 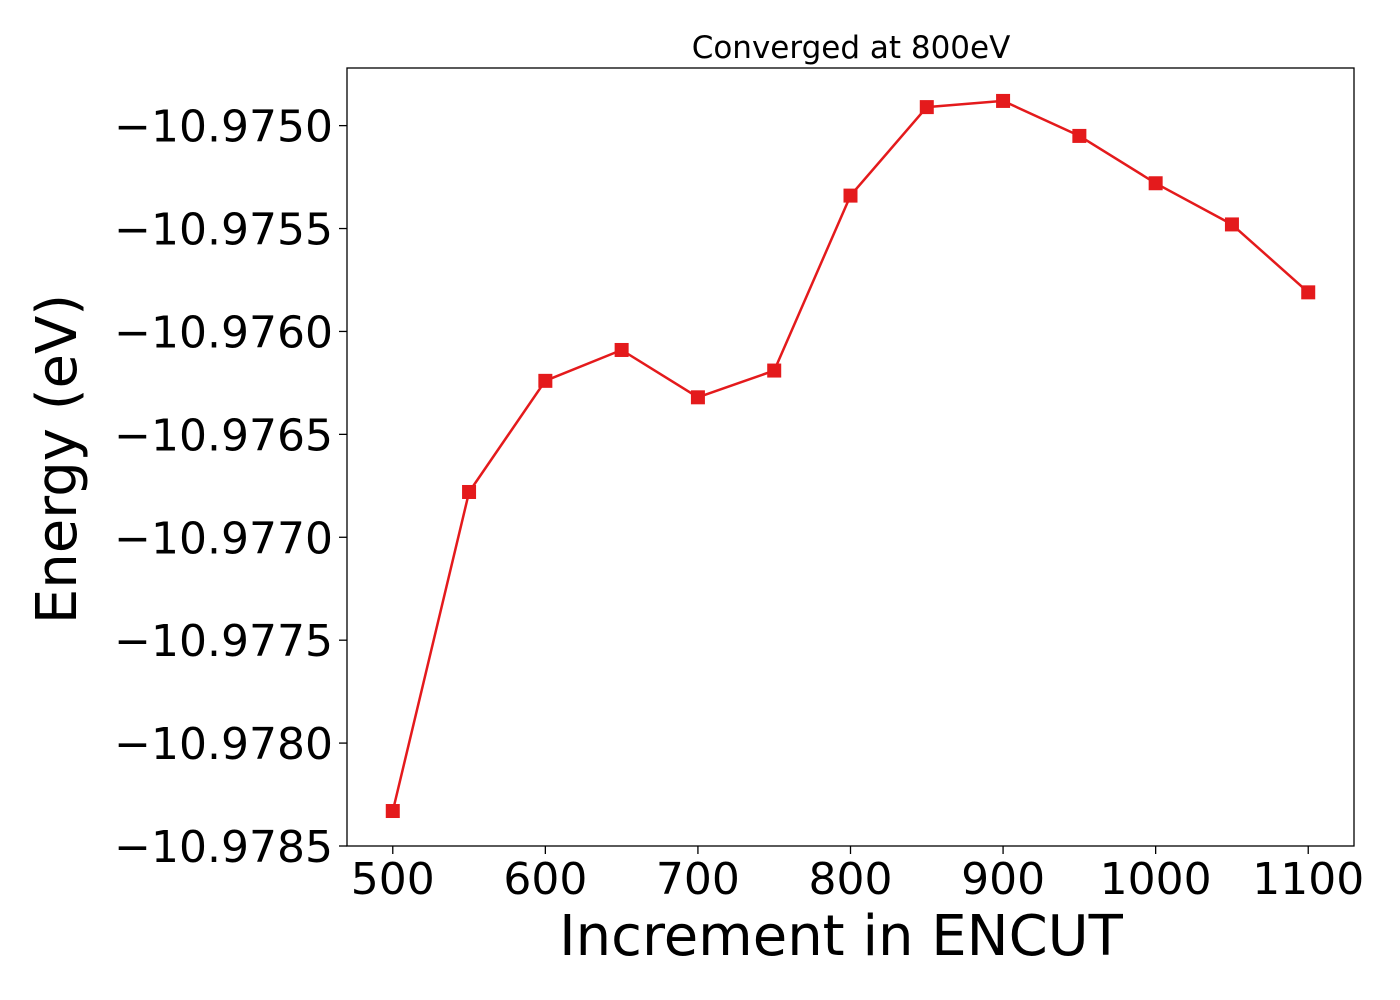 I want to click on x-tick-label: 800, so click(x=851, y=879).